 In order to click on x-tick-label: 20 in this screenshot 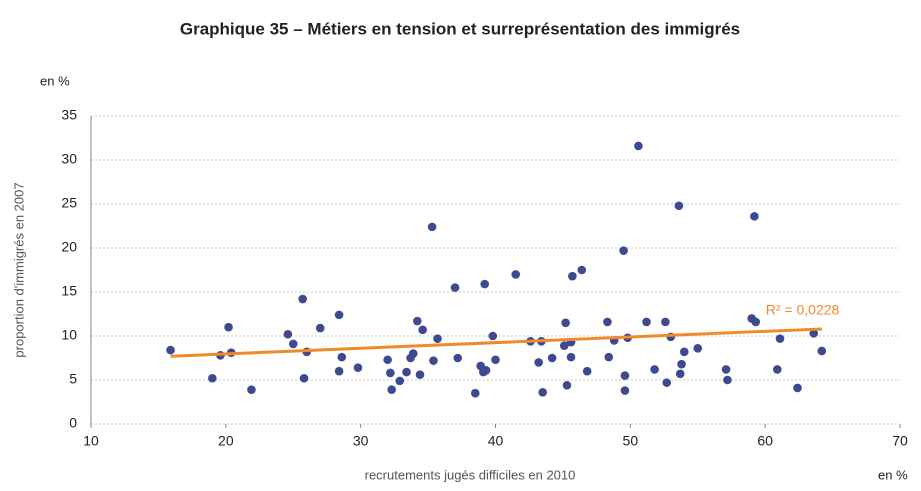, I will do `click(226, 441)`.